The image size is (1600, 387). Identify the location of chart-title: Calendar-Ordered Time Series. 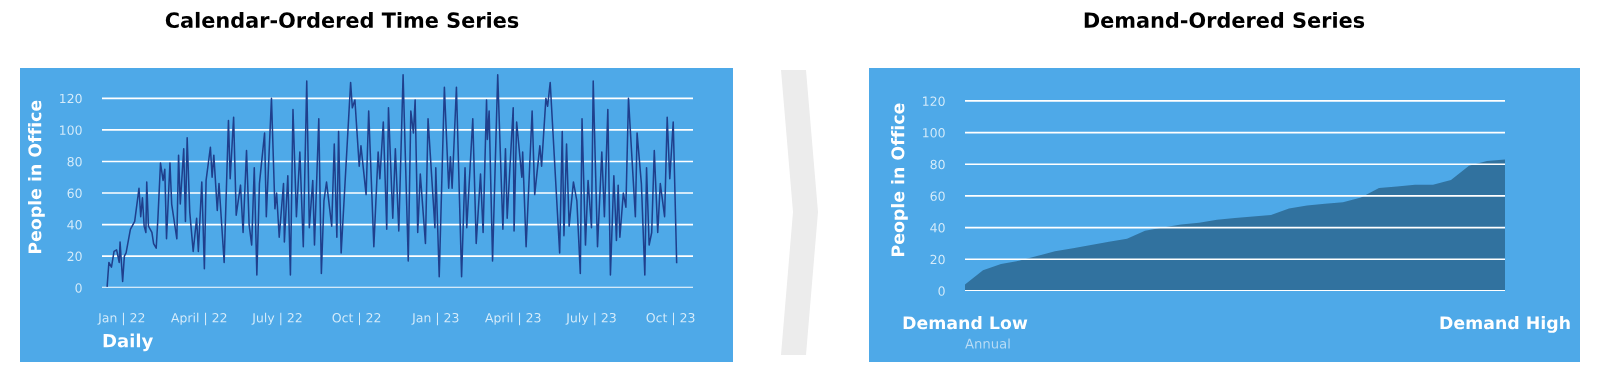
(342, 20).